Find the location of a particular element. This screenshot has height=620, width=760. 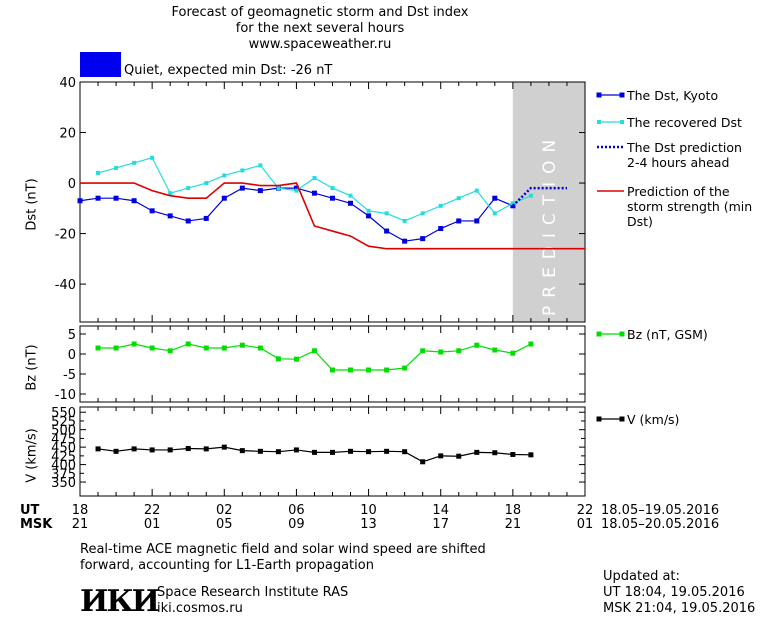

msk-tick-label: 01 is located at coordinates (585, 524).